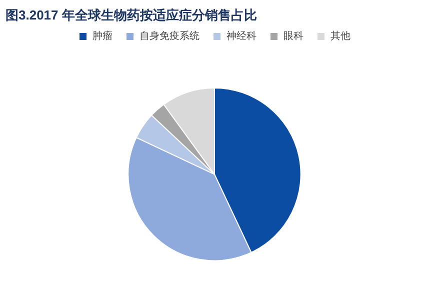  Describe the element at coordinates (170, 36) in the screenshot. I see `legend-label: 自身免疫系统` at that location.